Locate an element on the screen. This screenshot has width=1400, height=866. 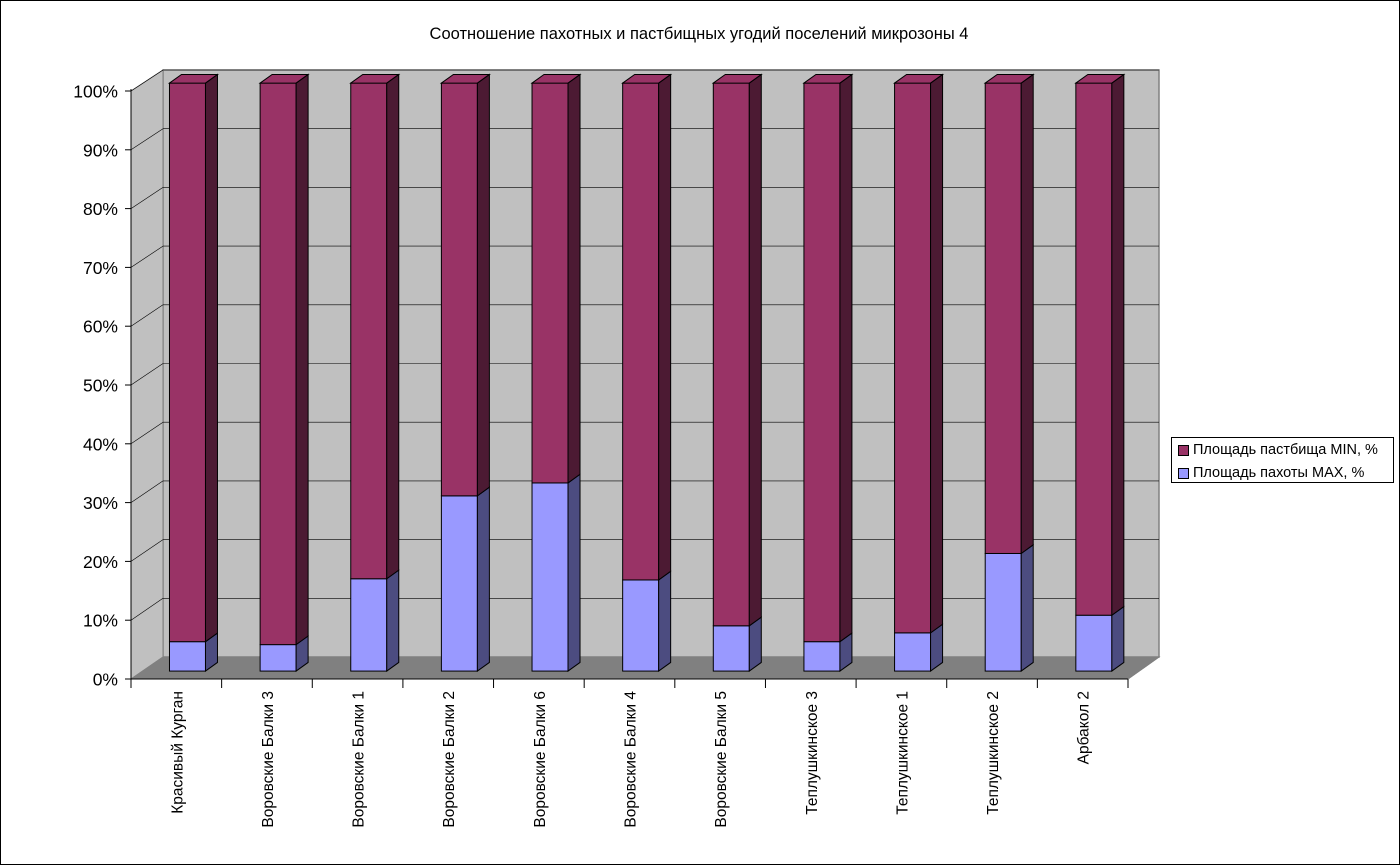
bar-площадь-пастбища-min-9-side is located at coordinates (937, 353).